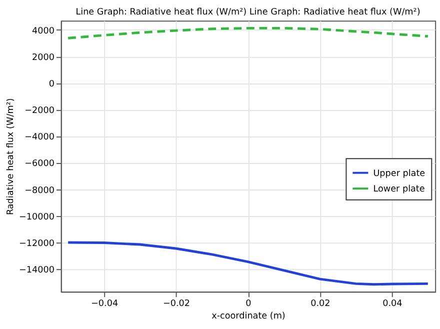 The height and width of the screenshot is (329, 440). Describe the element at coordinates (392, 303) in the screenshot. I see `x-tick-label: 0.04` at that location.